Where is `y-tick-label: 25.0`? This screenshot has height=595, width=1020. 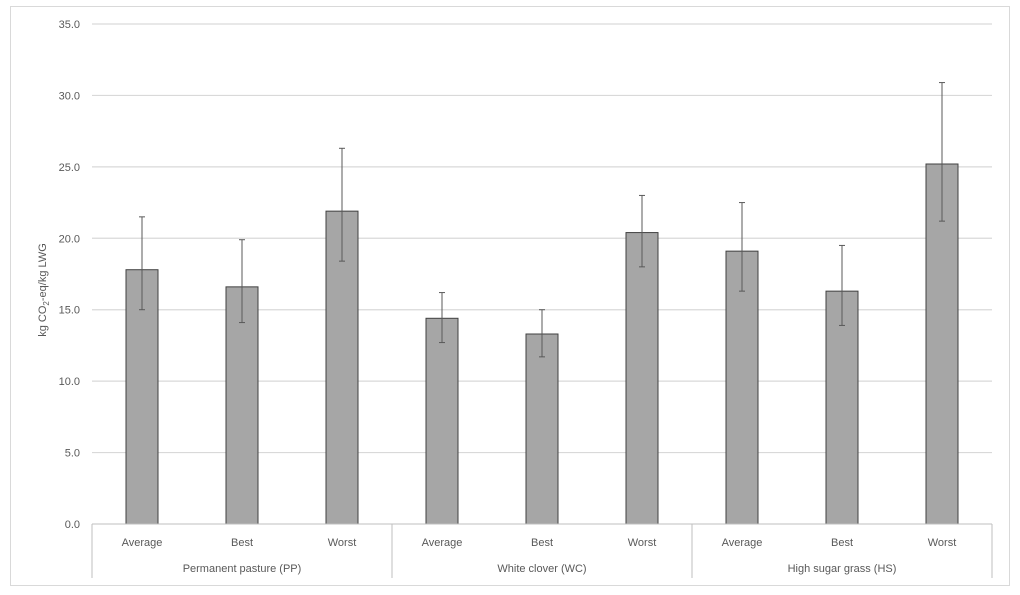 y-tick-label: 25.0 is located at coordinates (69, 168).